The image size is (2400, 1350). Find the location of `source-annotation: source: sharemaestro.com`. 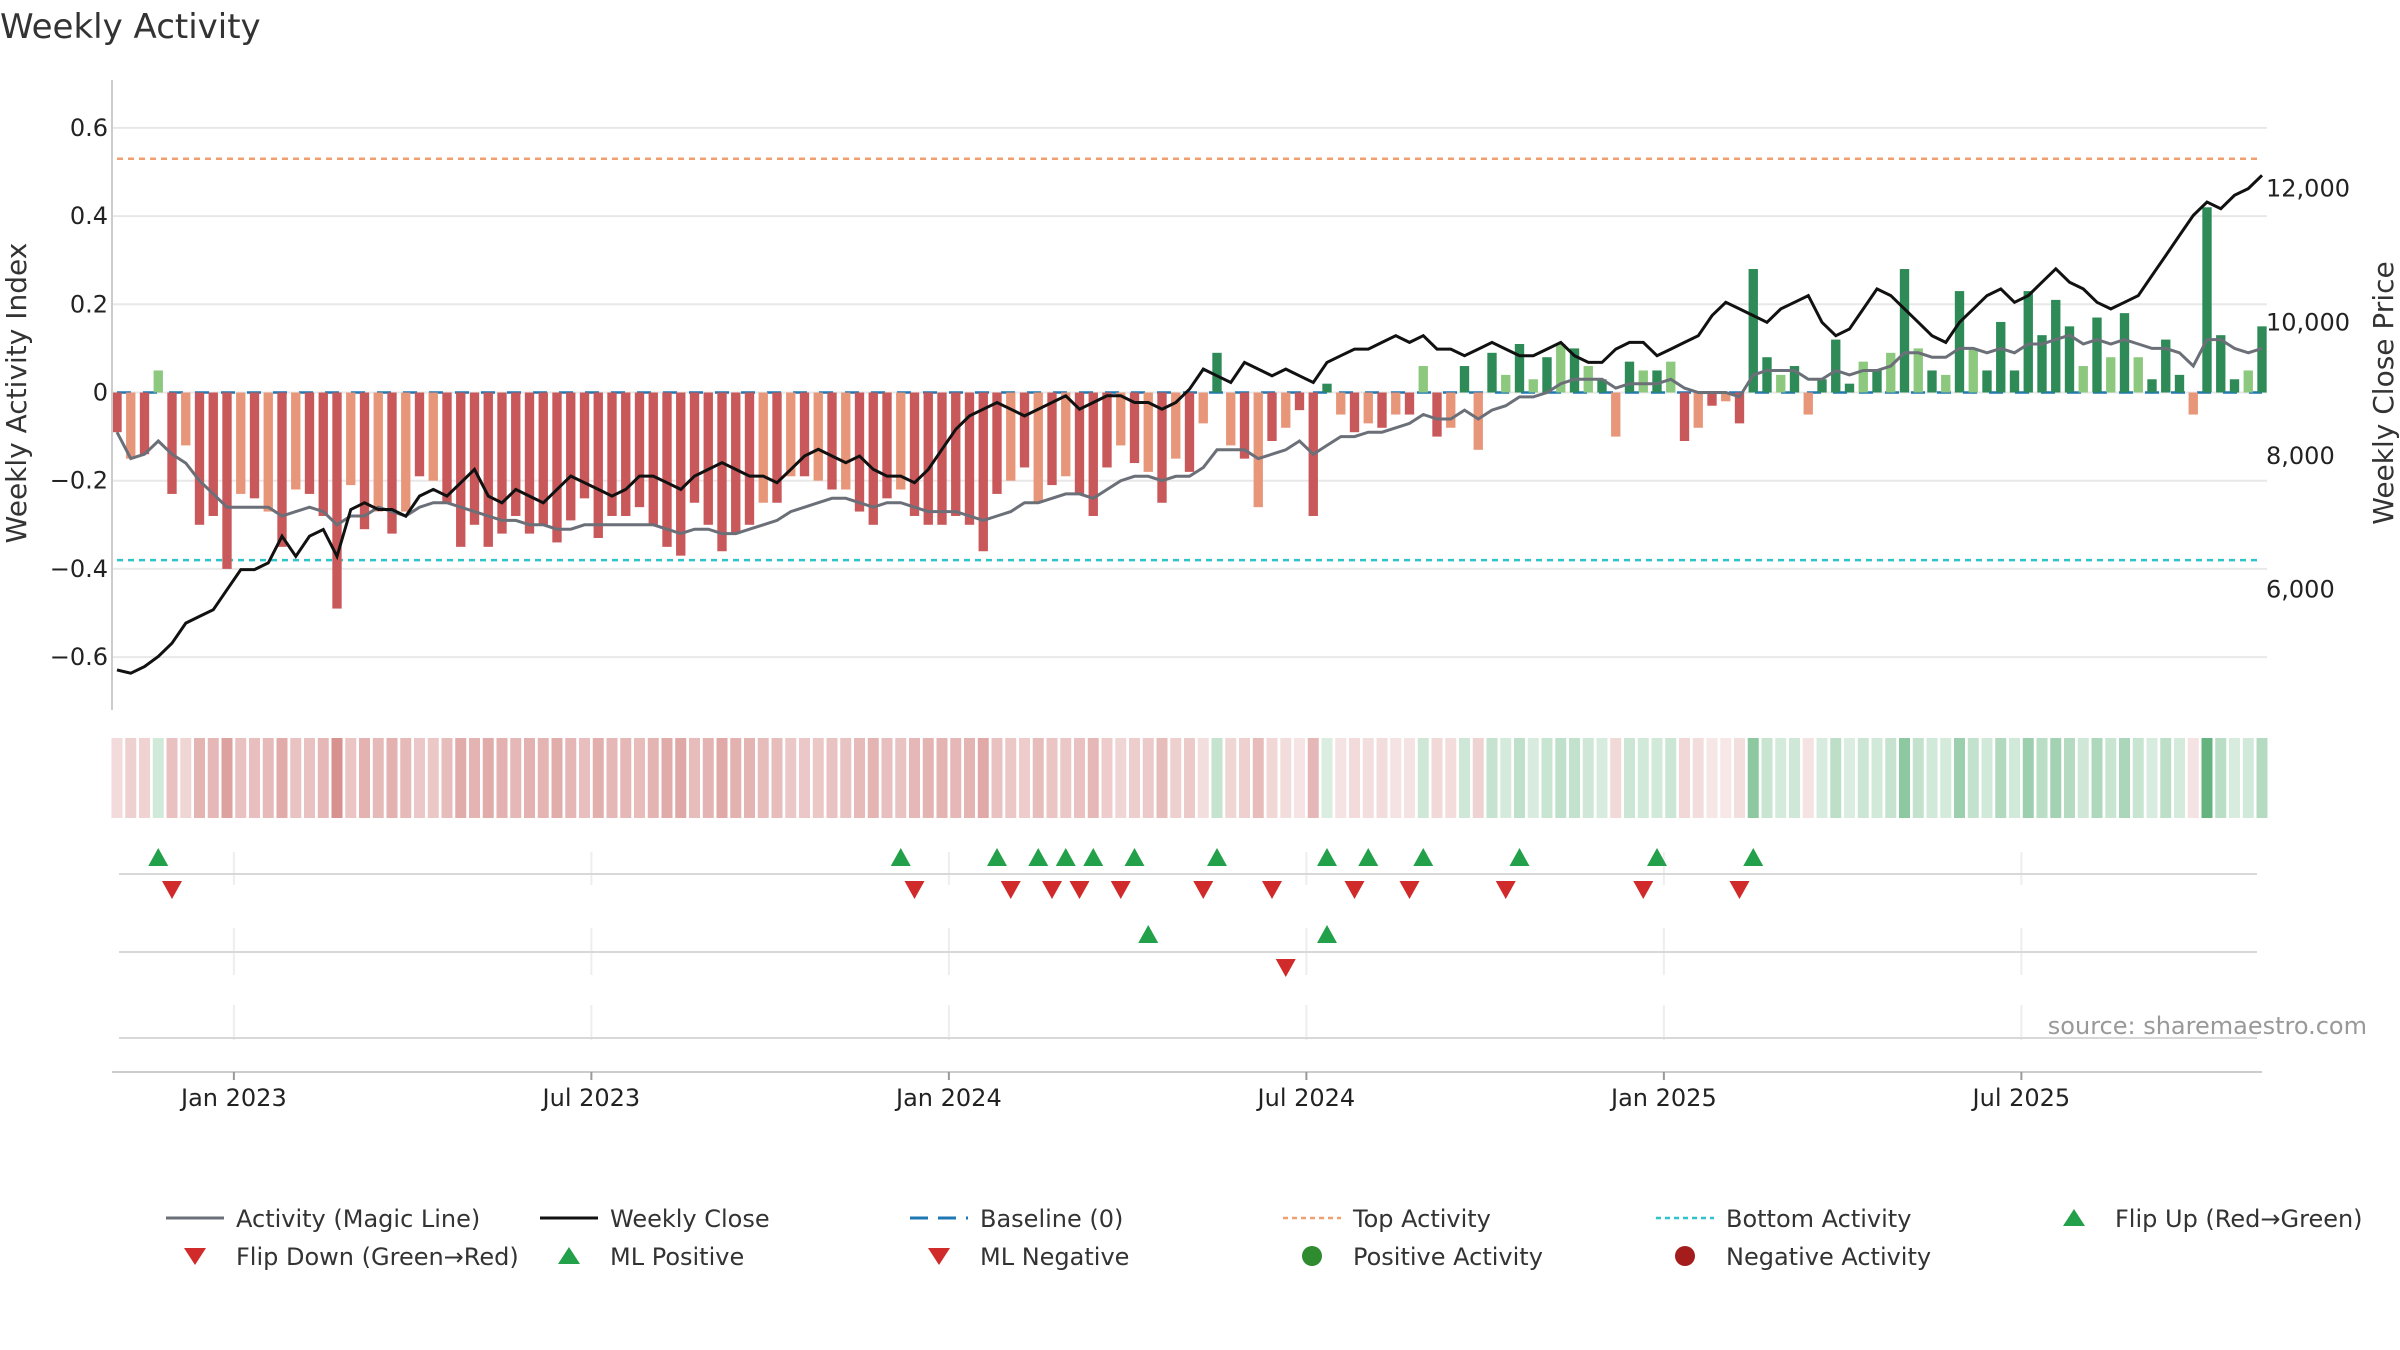

source-annotation: source: sharemaestro.com is located at coordinates (2207, 1026).